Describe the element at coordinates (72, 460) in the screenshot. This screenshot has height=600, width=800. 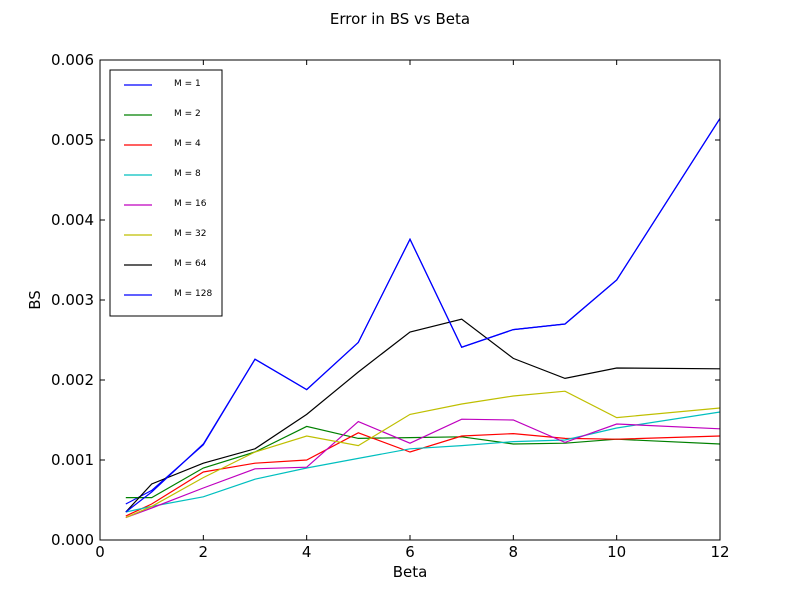
I see `y-tick-label: 0.001` at that location.